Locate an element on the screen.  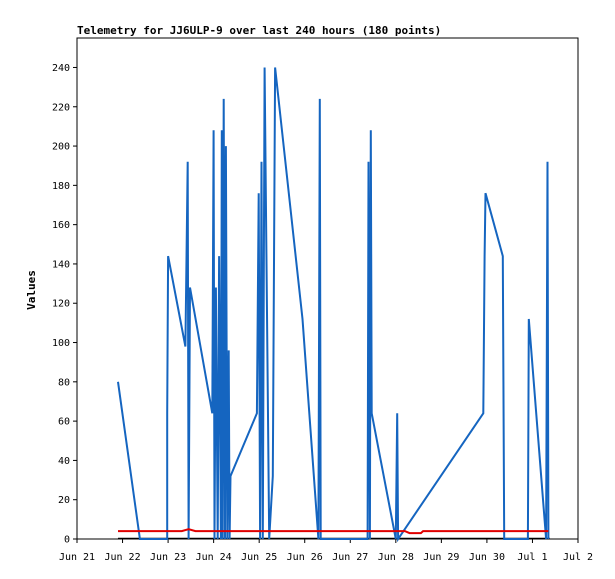
y-tick-label: 180 is located at coordinates (61, 186).